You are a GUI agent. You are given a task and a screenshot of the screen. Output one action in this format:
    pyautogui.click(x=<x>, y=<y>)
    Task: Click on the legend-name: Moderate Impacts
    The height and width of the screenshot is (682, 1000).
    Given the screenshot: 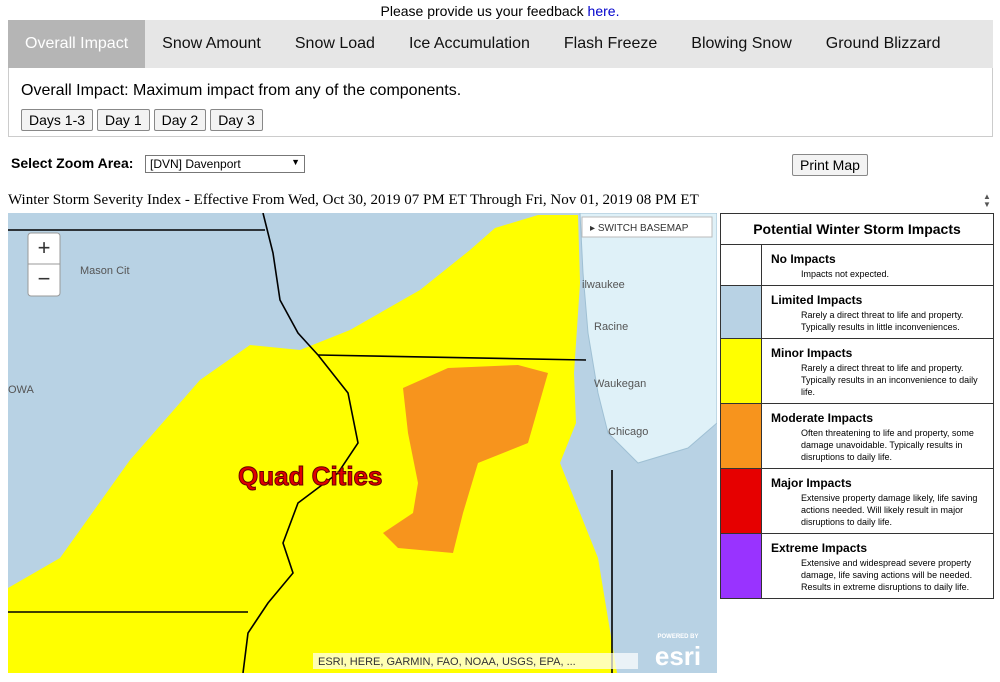 What is the action you would take?
    pyautogui.click(x=822, y=418)
    